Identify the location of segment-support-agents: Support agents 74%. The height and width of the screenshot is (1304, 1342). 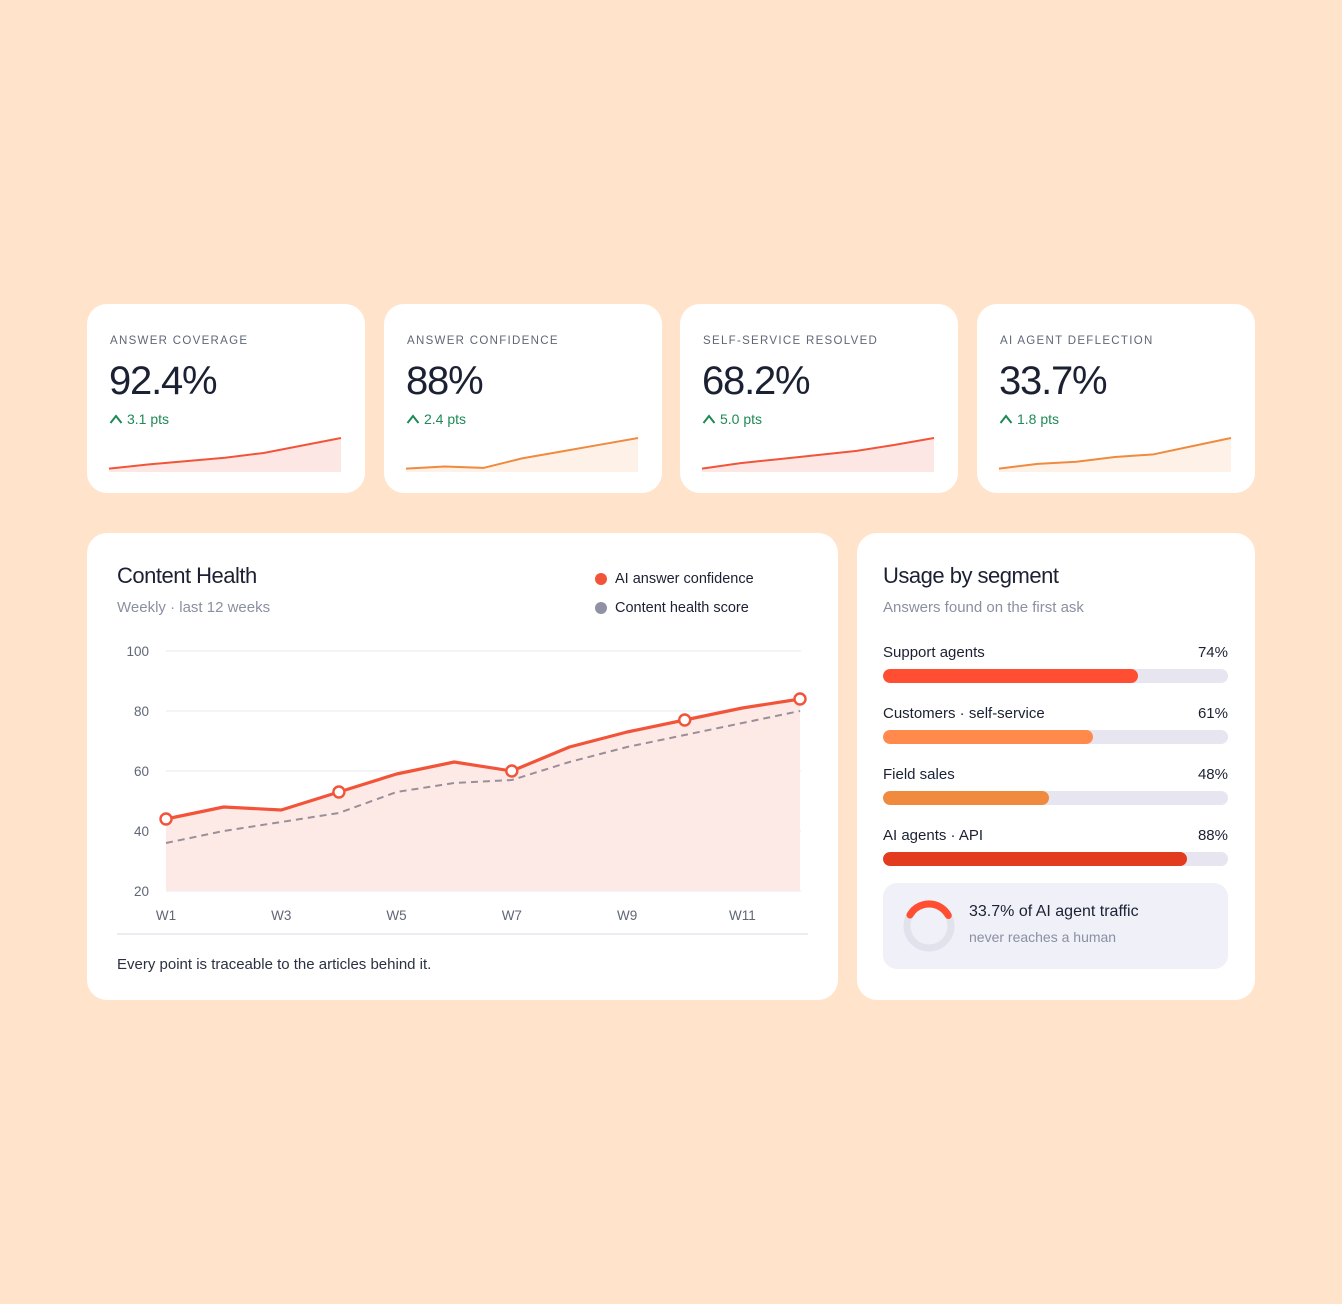
(1055, 663).